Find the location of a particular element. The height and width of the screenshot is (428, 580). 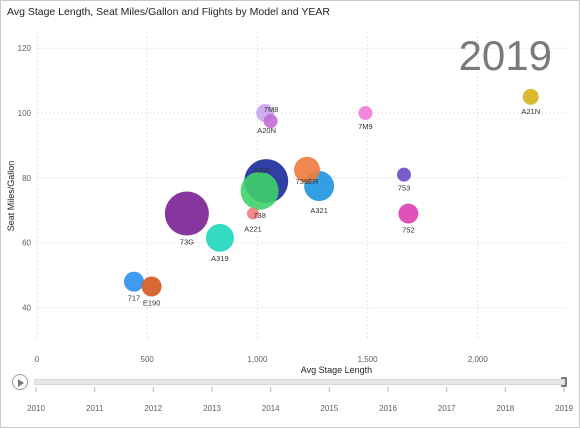

point-label-a20n: A20N is located at coordinates (266, 130).